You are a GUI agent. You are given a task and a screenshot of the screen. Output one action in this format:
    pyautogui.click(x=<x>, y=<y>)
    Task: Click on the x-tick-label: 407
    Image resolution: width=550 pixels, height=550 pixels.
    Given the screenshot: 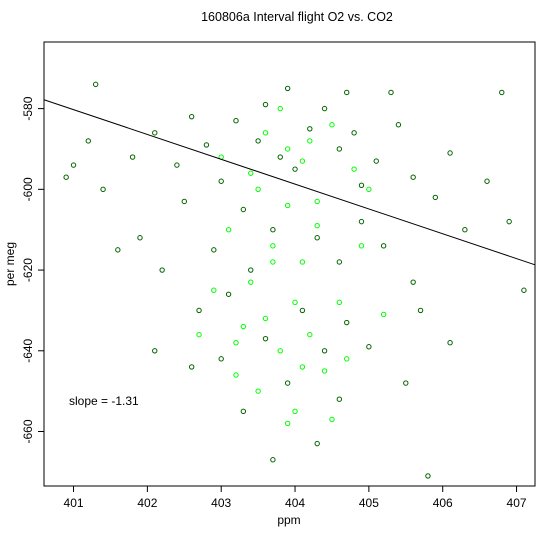 What is the action you would take?
    pyautogui.click(x=517, y=503)
    